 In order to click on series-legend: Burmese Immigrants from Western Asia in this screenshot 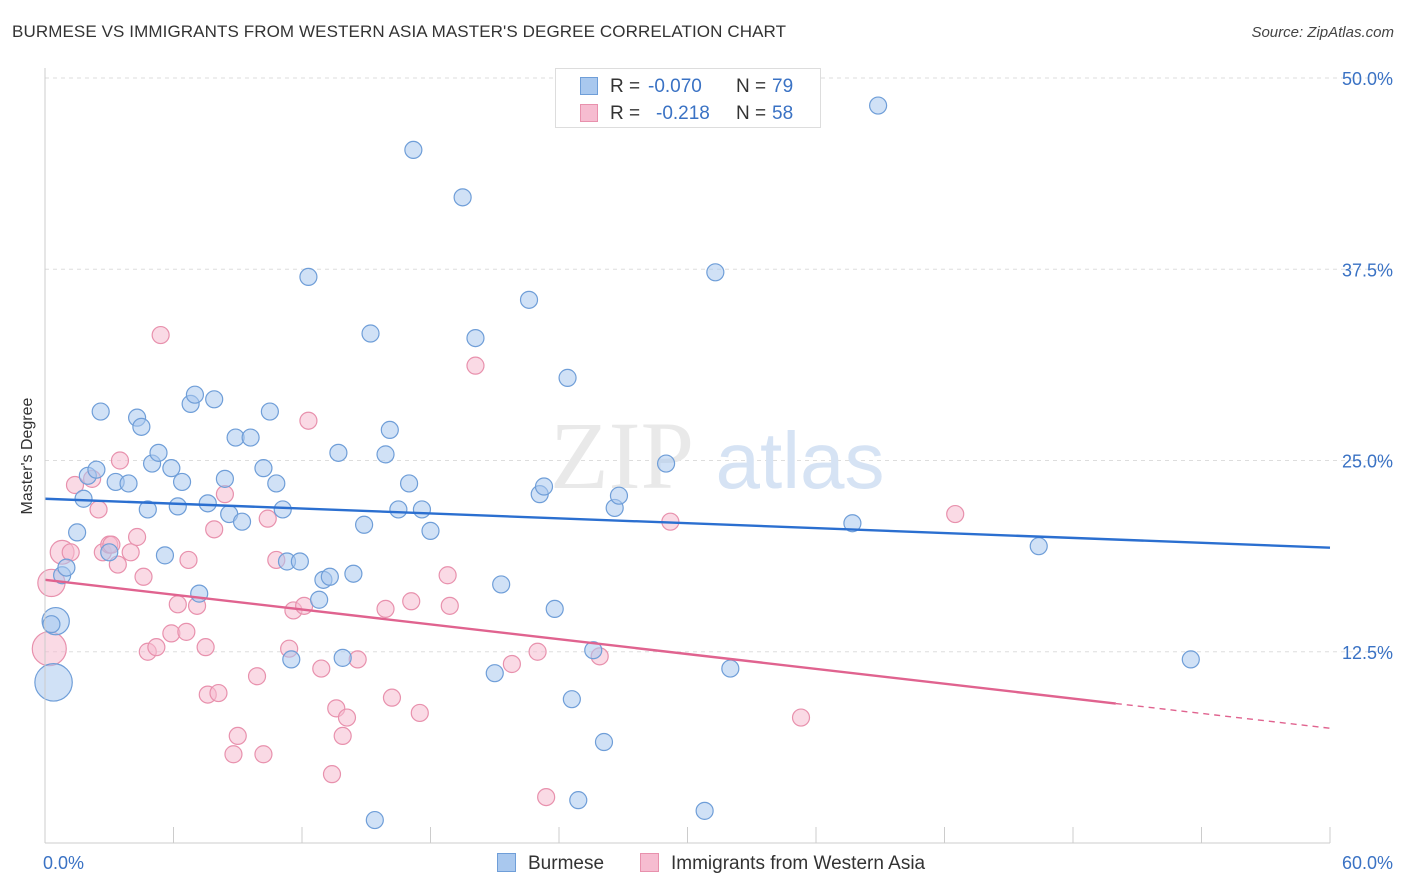, I will do `click(703, 864)`.